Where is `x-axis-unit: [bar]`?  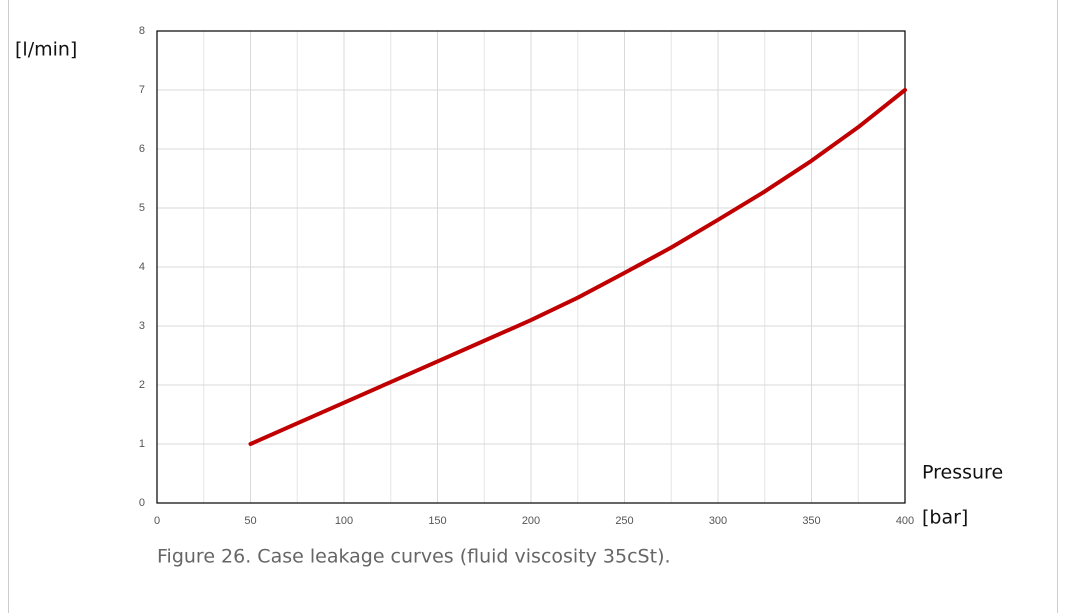 x-axis-unit: [bar] is located at coordinates (945, 518).